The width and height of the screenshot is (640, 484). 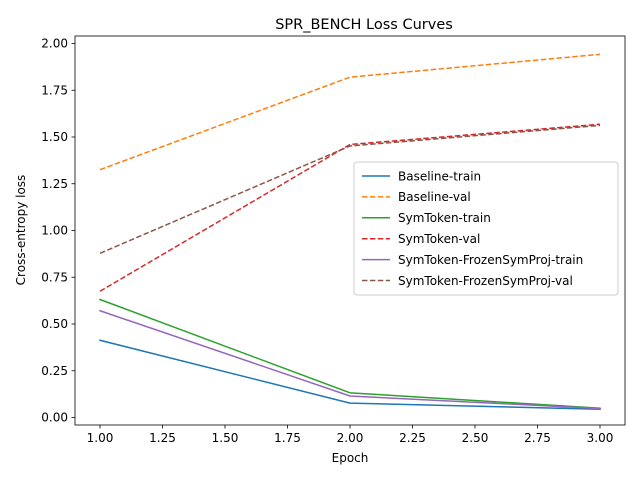 What do you see at coordinates (21, 230) in the screenshot?
I see `y-axis-label: Cross-entropy loss` at bounding box center [21, 230].